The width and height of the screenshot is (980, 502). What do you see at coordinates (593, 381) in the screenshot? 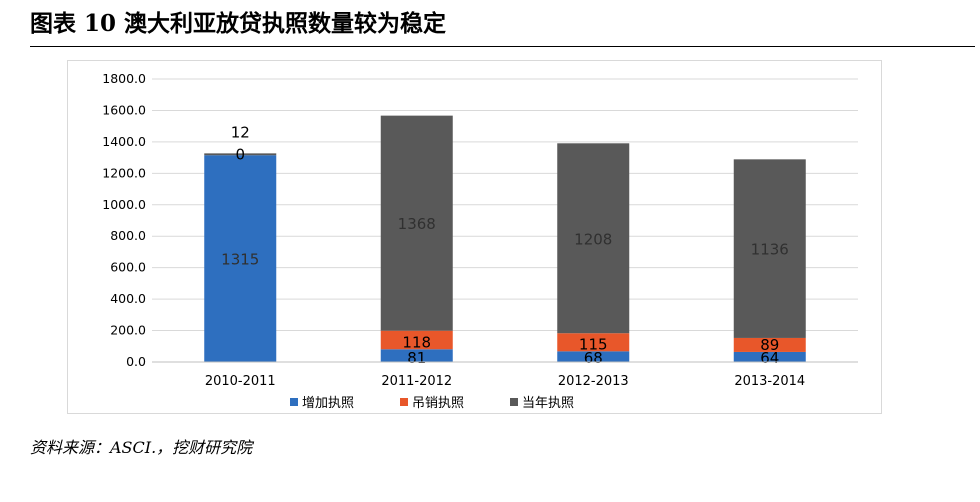
I see `x-tick-label: 2012-2013` at bounding box center [593, 381].